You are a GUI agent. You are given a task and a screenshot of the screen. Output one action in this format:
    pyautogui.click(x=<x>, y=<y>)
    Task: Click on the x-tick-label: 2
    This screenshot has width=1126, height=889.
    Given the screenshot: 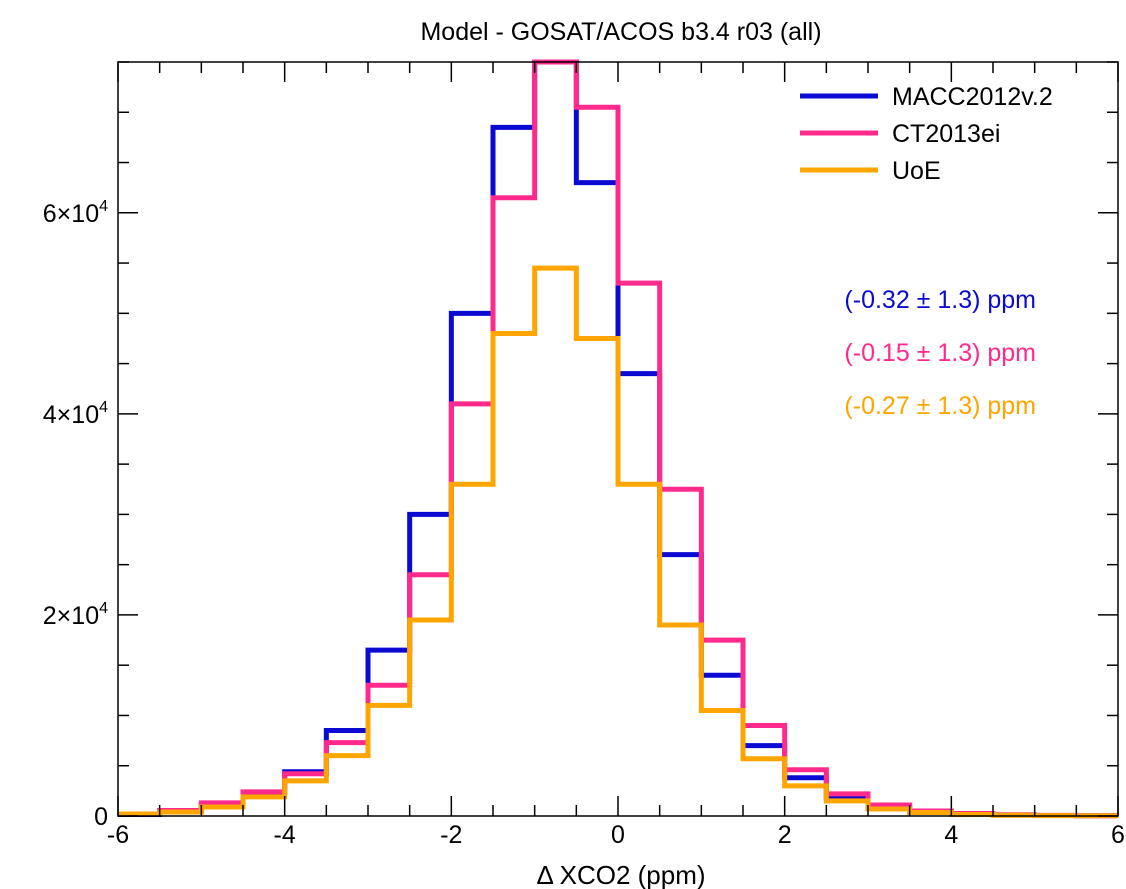 What is the action you would take?
    pyautogui.click(x=785, y=835)
    